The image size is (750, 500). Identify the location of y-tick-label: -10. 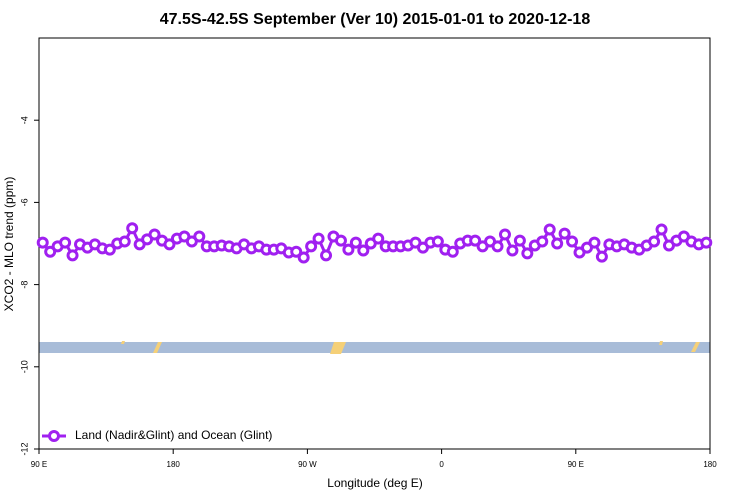
(24, 366).